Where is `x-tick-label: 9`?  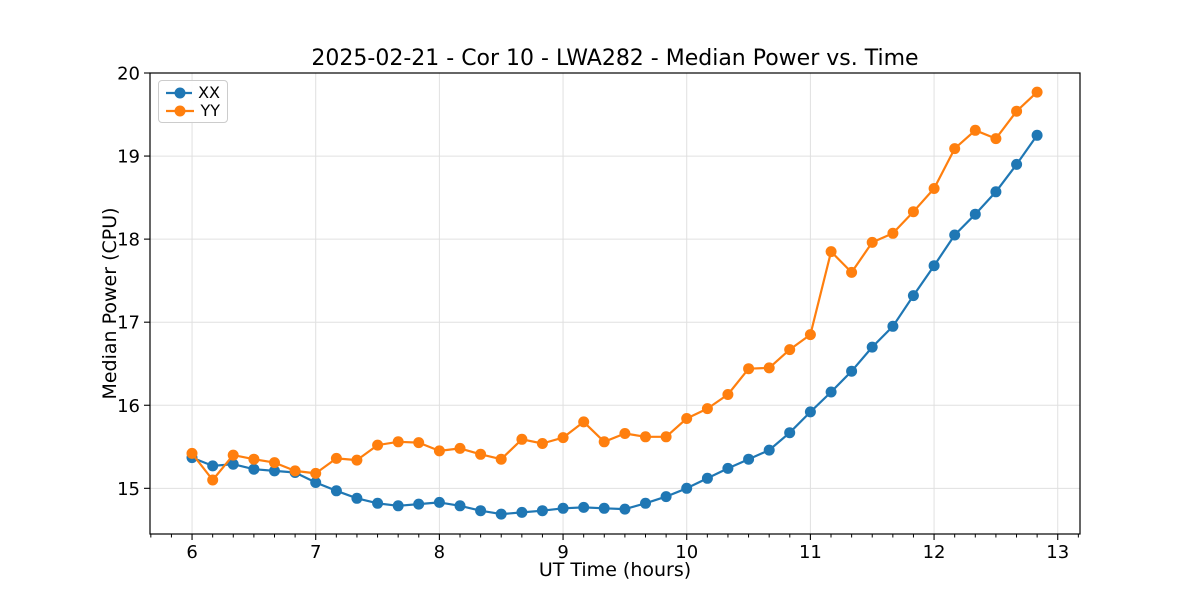
x-tick-label: 9 is located at coordinates (562, 552).